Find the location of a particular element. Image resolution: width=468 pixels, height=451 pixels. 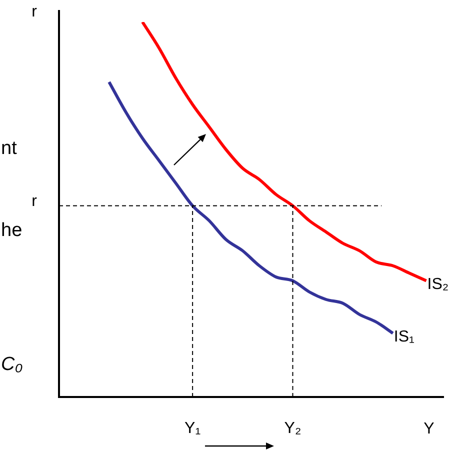

text: C₀ is located at coordinates (12, 365).